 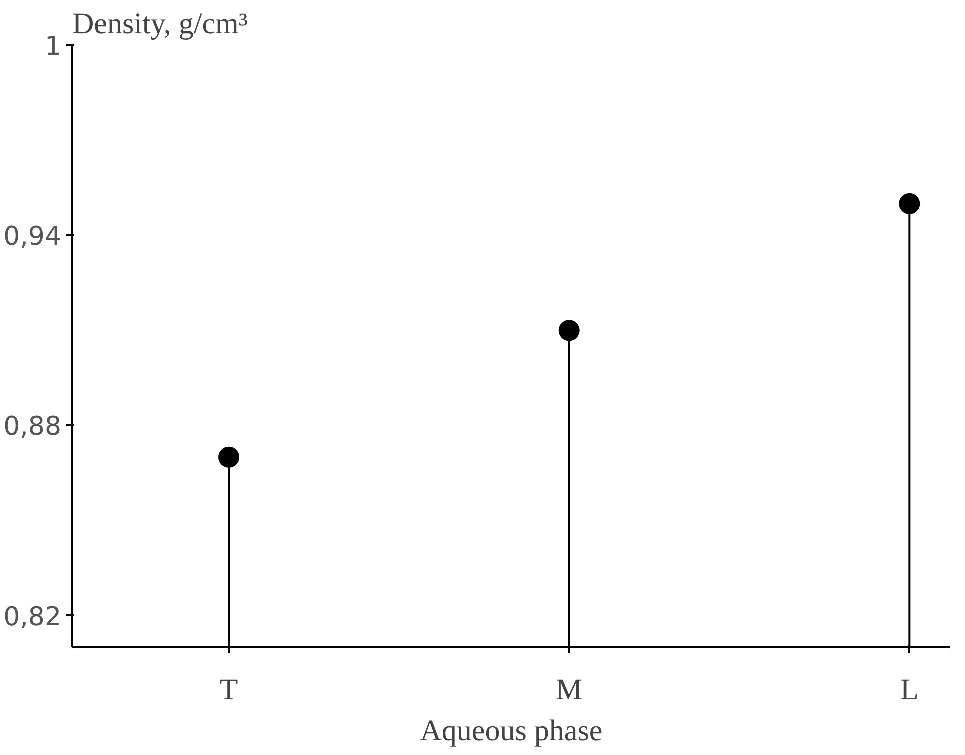 What do you see at coordinates (160, 24) in the screenshot?
I see `y-axis-title: Density, g/cm³` at bounding box center [160, 24].